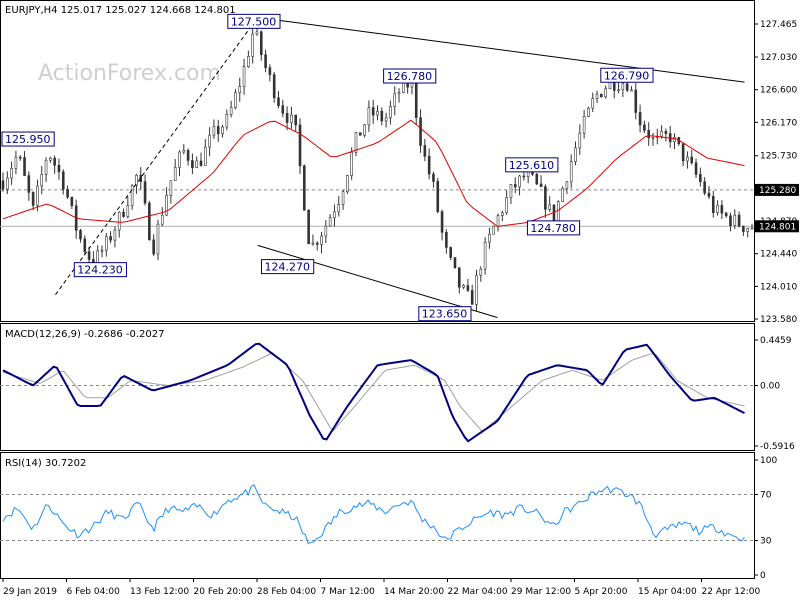 The height and width of the screenshot is (604, 800). Describe the element at coordinates (410, 76) in the screenshot. I see `annotation-label: 126.780` at that location.